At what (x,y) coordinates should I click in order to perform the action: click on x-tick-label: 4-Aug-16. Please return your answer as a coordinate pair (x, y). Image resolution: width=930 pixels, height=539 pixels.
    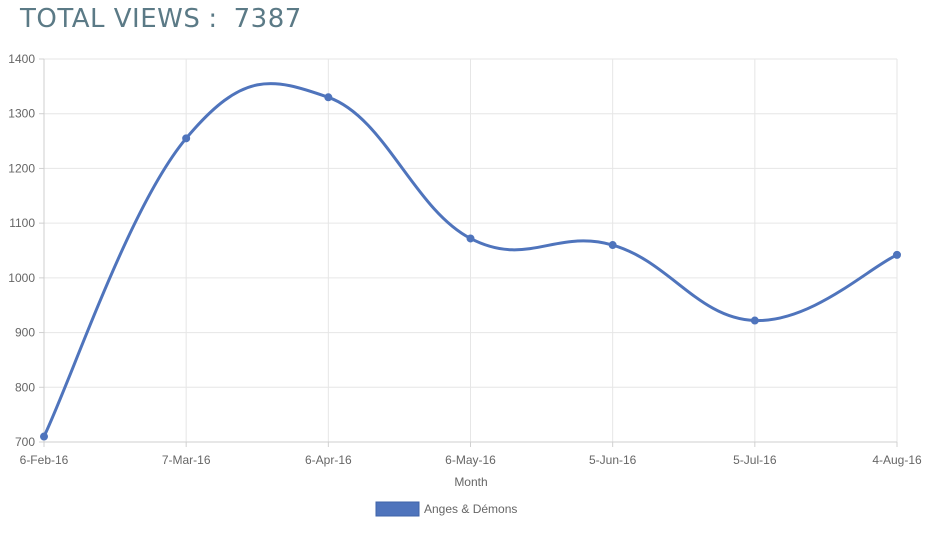
    Looking at the image, I should click on (897, 460).